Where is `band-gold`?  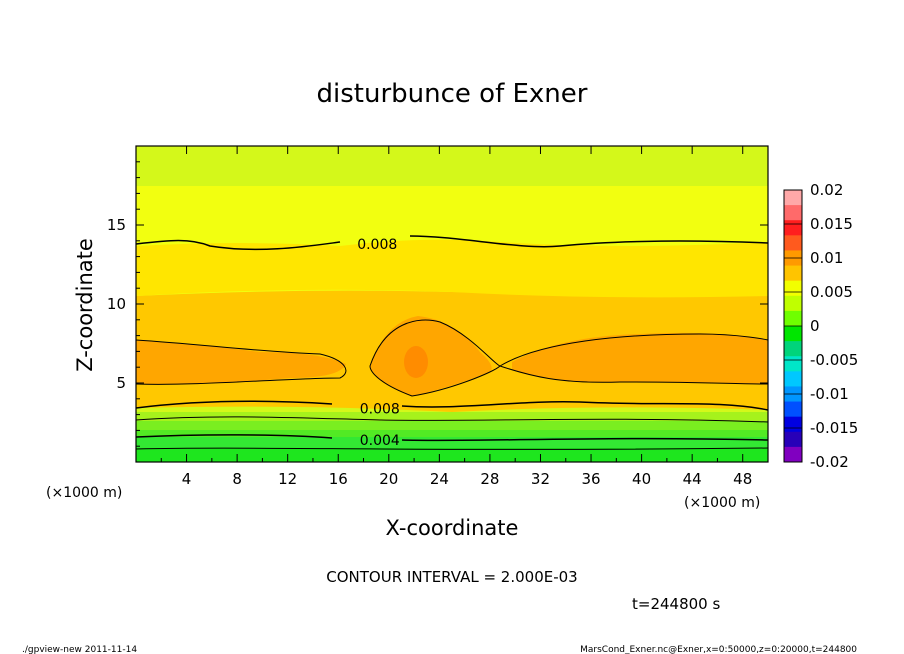 band-gold is located at coordinates (452, 268).